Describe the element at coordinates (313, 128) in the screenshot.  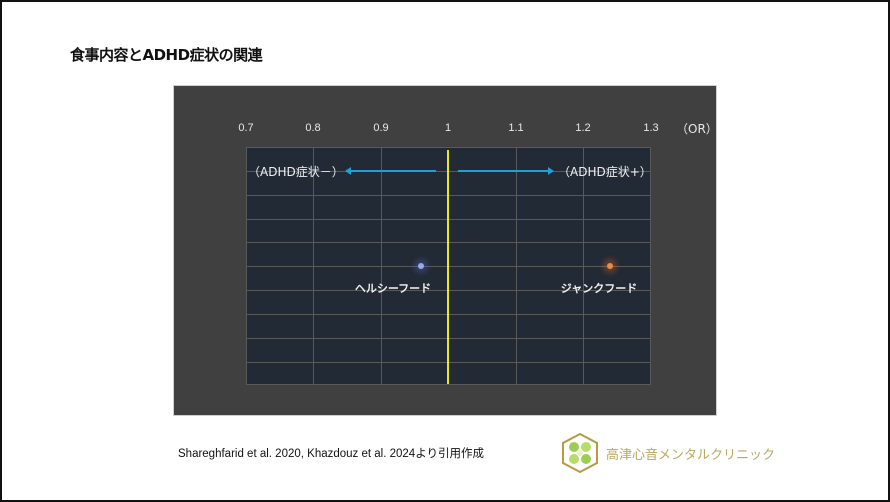
I see `x-tick-label: 0.8` at that location.